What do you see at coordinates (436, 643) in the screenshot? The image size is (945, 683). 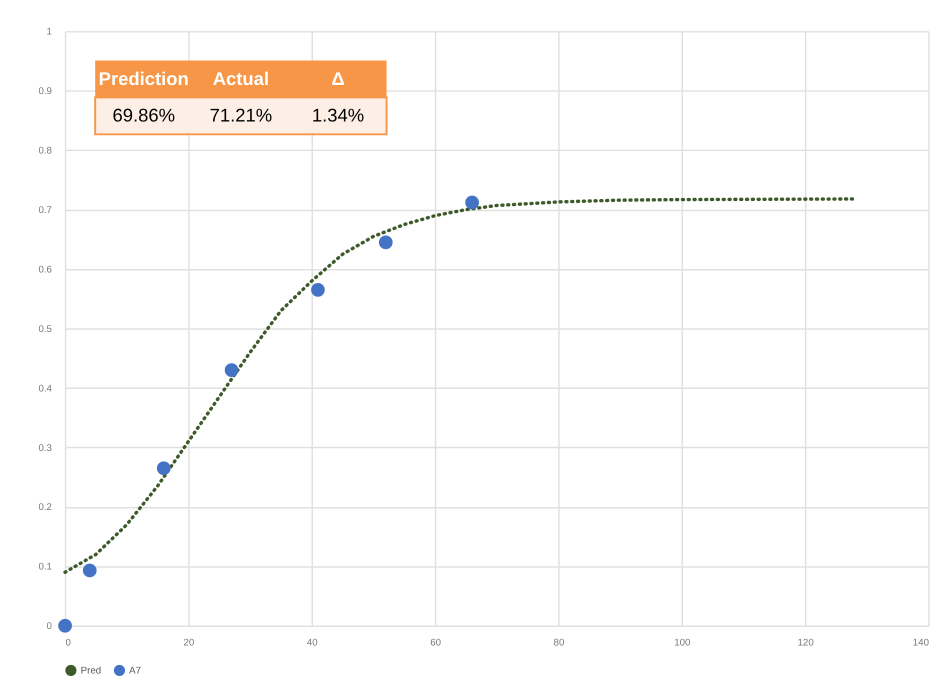 I see `x-tick-label: 60` at bounding box center [436, 643].